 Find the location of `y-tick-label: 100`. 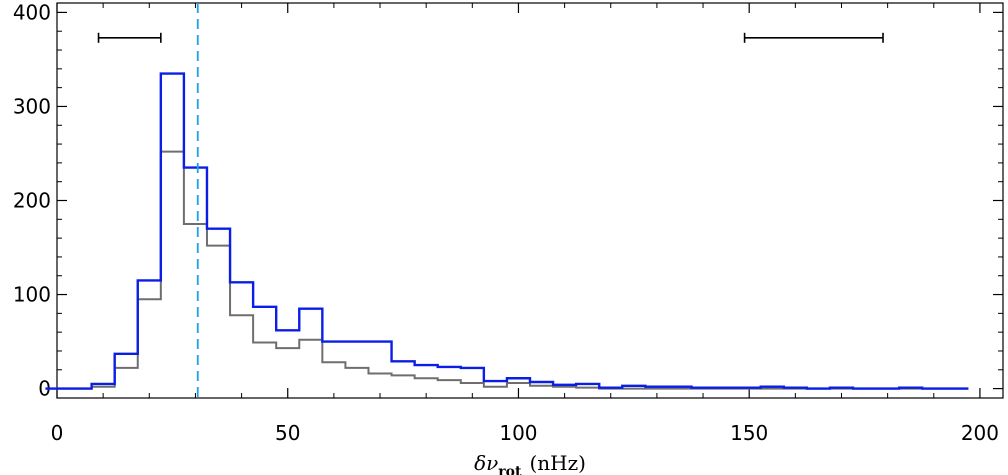

y-tick-label: 100 is located at coordinates (32, 295).